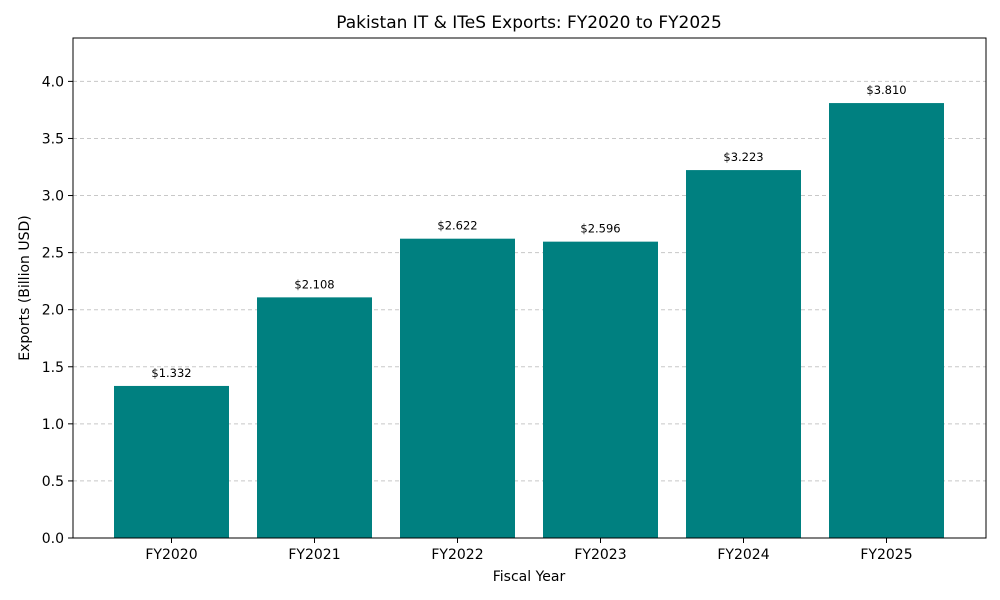  What do you see at coordinates (886, 90) in the screenshot?
I see `data-label-fy2025: $3.810` at bounding box center [886, 90].